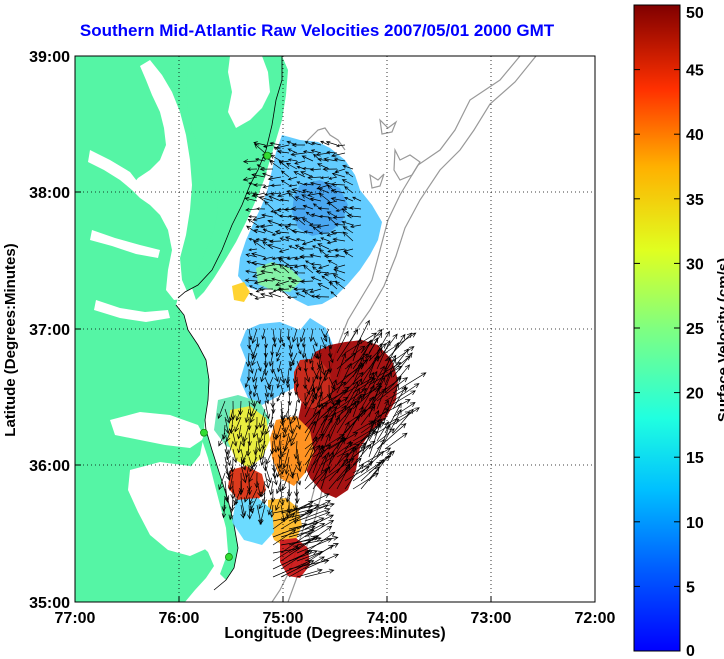 The height and width of the screenshot is (659, 724). Describe the element at coordinates (220, 505) in the screenshot. I see `outer-banks` at that location.